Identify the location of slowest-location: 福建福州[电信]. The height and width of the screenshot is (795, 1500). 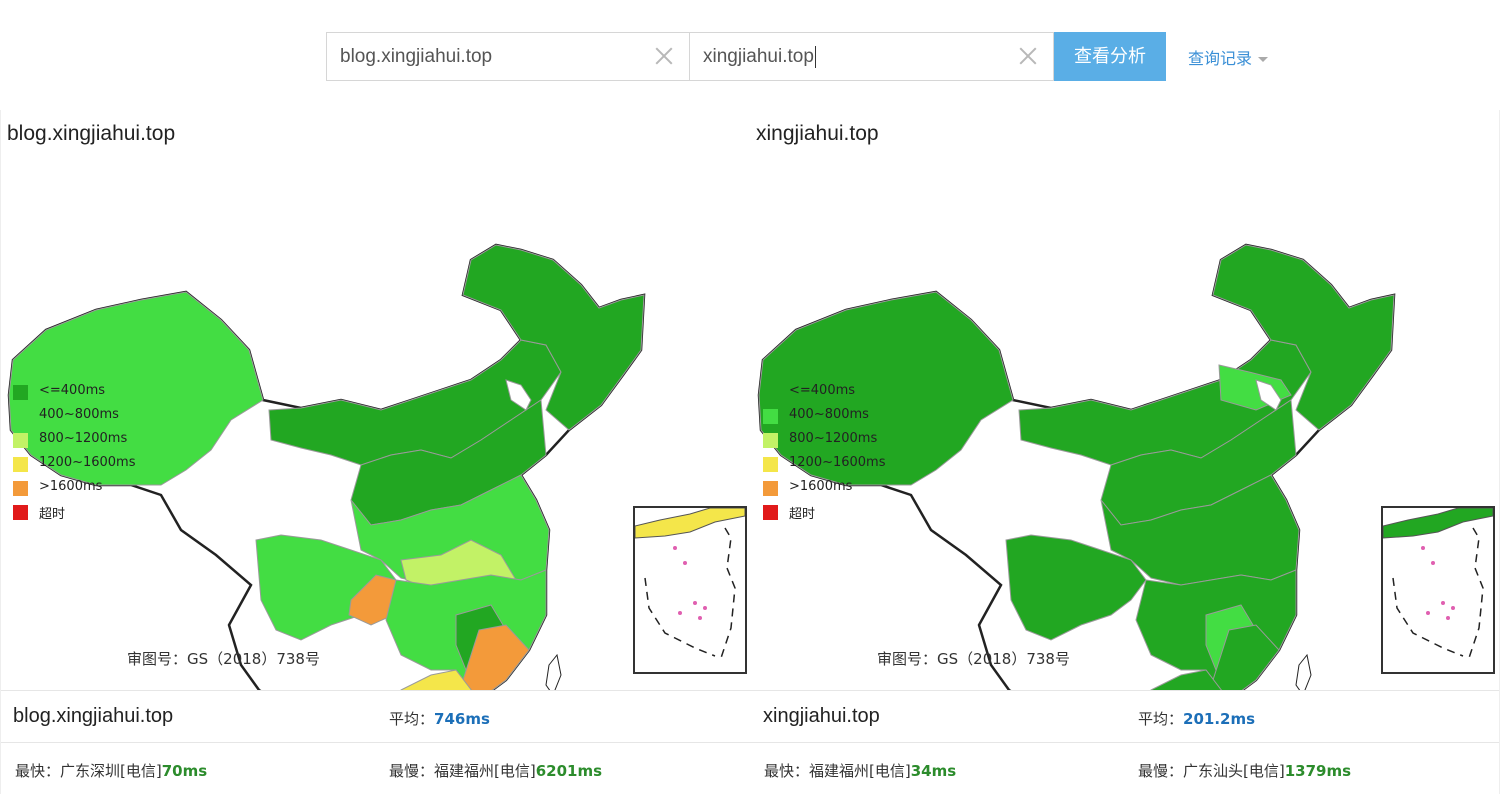
(485, 771).